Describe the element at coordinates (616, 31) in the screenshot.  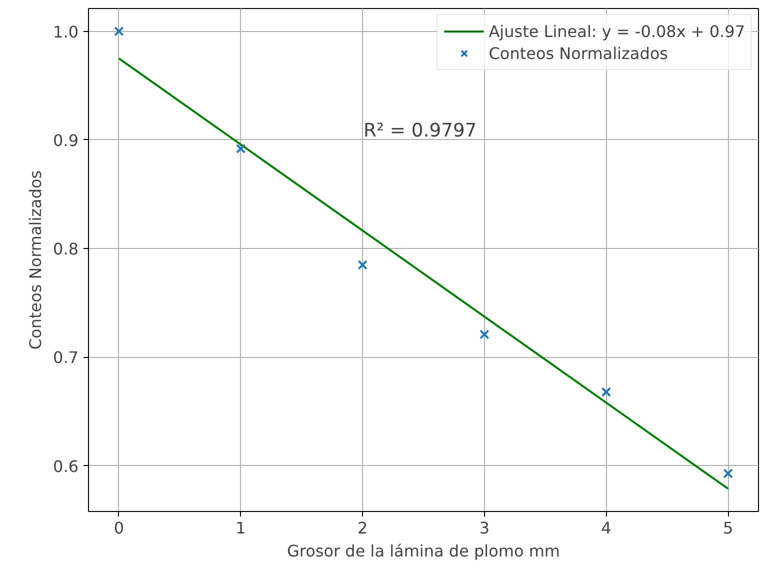
I see `legend-label: Ajuste Lineal: y = -0.08x + 0.97` at that location.